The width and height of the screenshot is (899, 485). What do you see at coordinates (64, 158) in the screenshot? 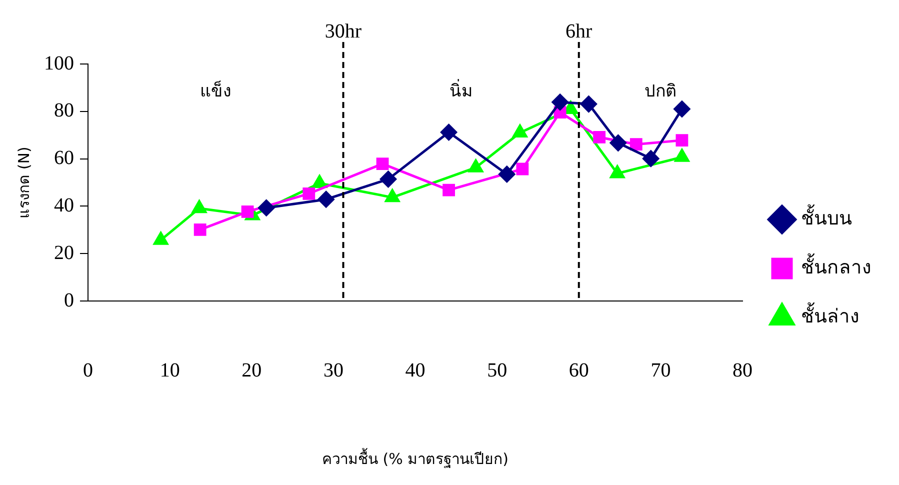
I see `y-tick-label: 60` at bounding box center [64, 158].